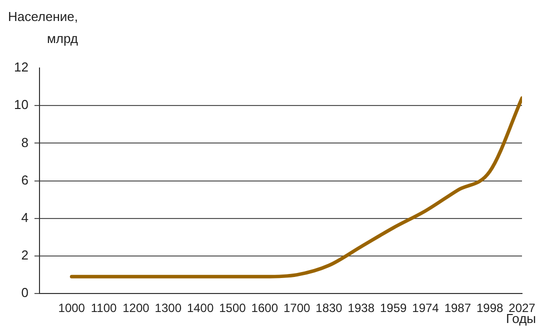  What do you see at coordinates (24, 255) in the screenshot?
I see `y-tick-label: 2` at bounding box center [24, 255].